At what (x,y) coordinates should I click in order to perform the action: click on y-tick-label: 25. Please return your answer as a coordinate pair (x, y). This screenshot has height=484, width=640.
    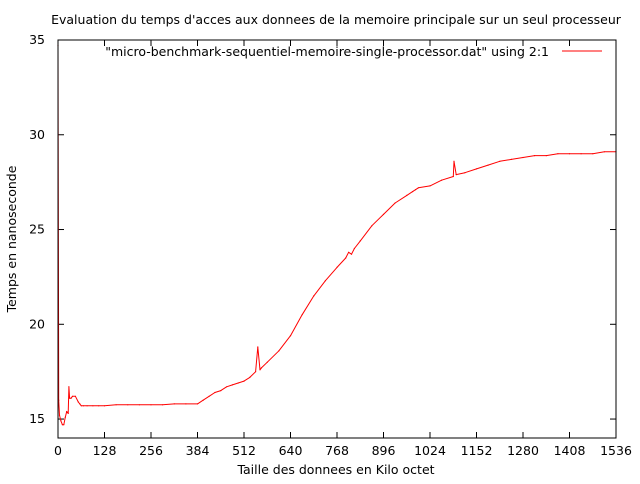
    Looking at the image, I should click on (37, 229).